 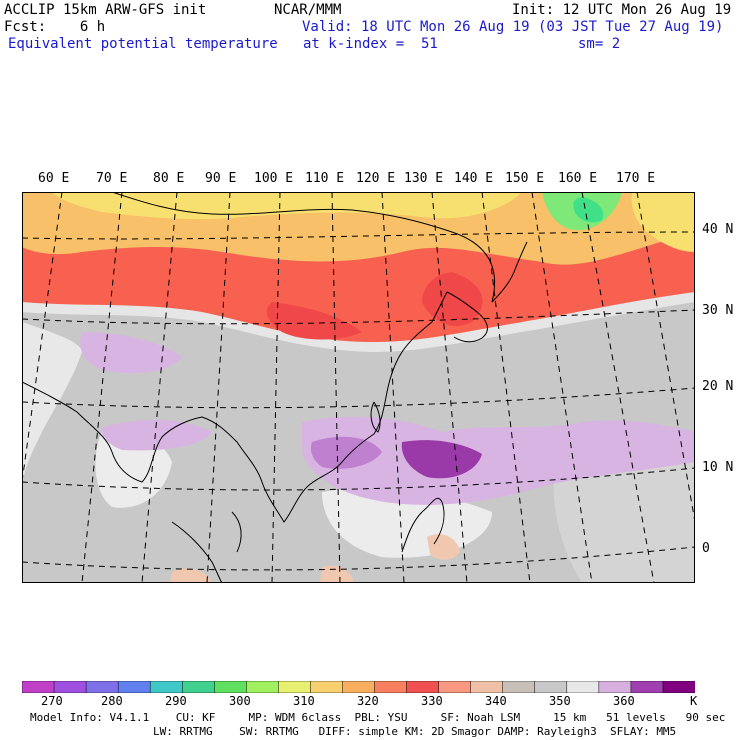 I want to click on level-label: at k-index = 51, so click(x=370, y=44).